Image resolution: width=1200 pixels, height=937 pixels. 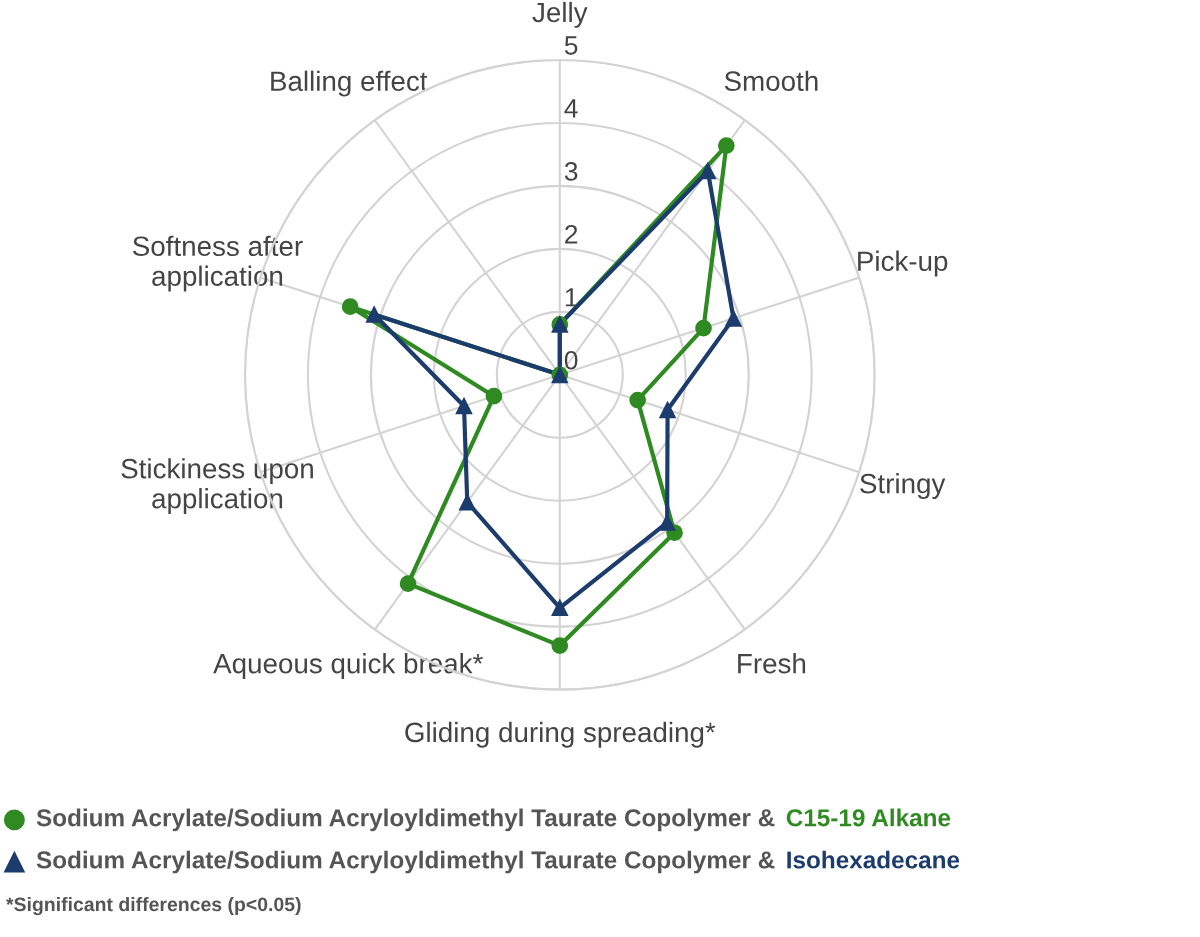 I want to click on text: *Significant differences (p<0.05), so click(x=153, y=906).